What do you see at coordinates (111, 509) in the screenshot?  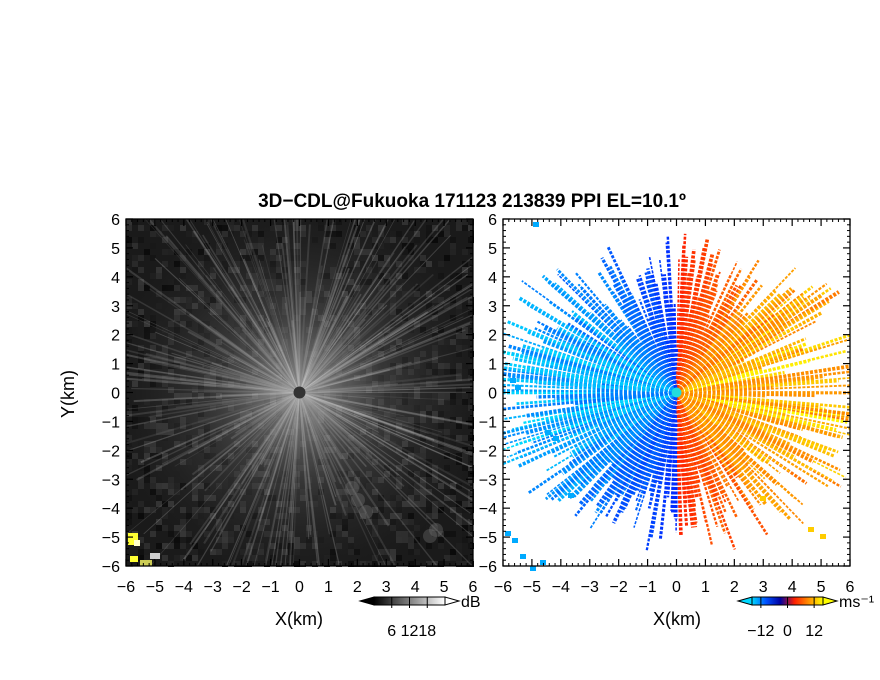 I see `snr-y-tick-label: −4` at bounding box center [111, 509].